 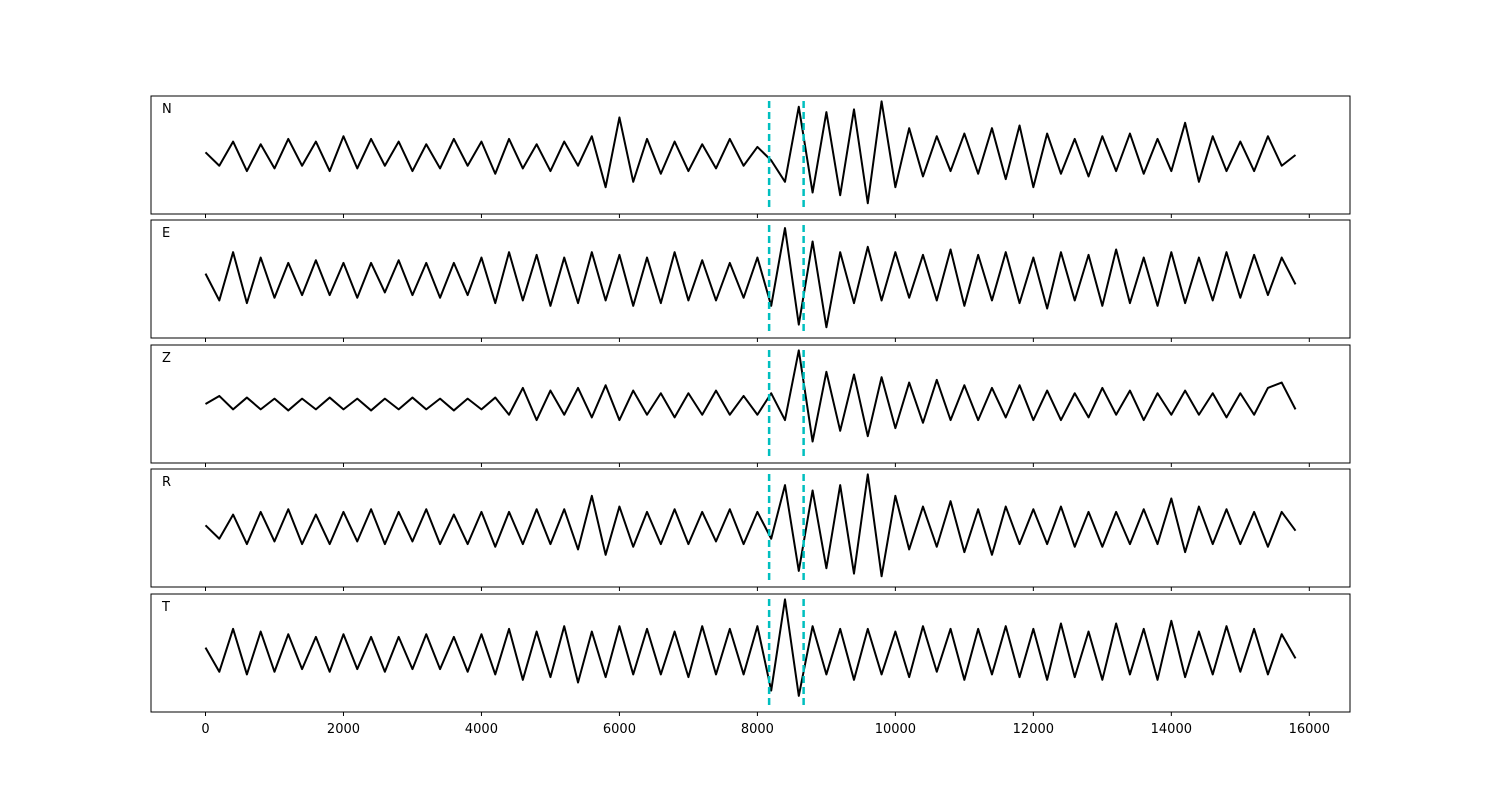 What do you see at coordinates (619, 729) in the screenshot?
I see `x-tick-label: 6000` at bounding box center [619, 729].